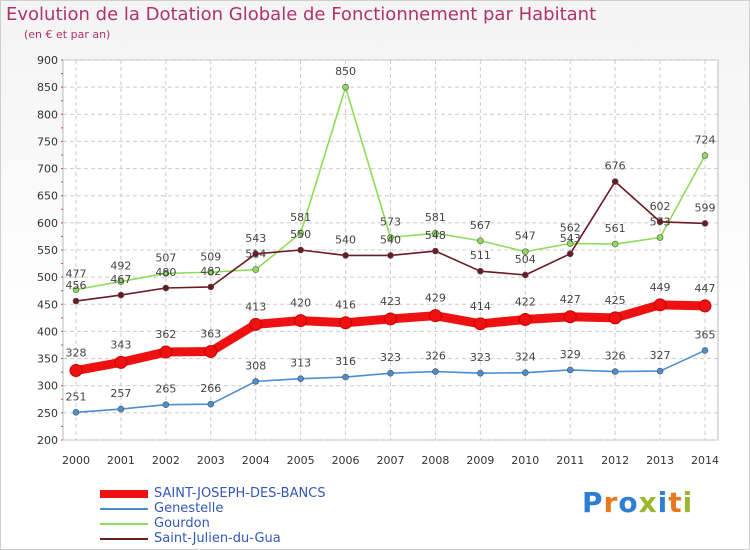 This screenshot has height=550, width=750. Describe the element at coordinates (165, 257) in the screenshot. I see `data-label-gourdon: 507` at that location.